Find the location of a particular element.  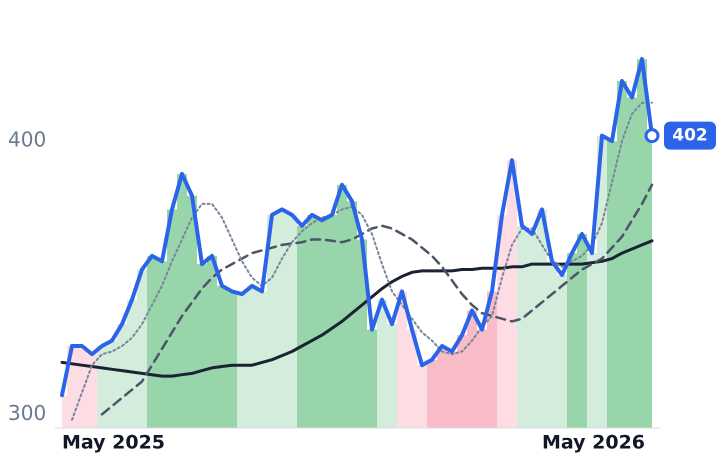

last-value-dot is located at coordinates (652, 136).